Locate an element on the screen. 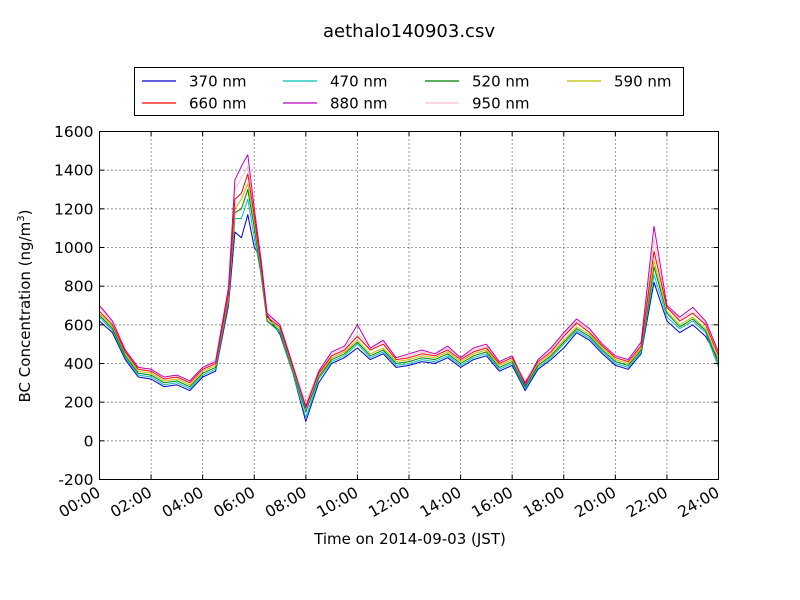 This screenshot has height=600, width=800. x-tick-label: 12:00 is located at coordinates (389, 502).